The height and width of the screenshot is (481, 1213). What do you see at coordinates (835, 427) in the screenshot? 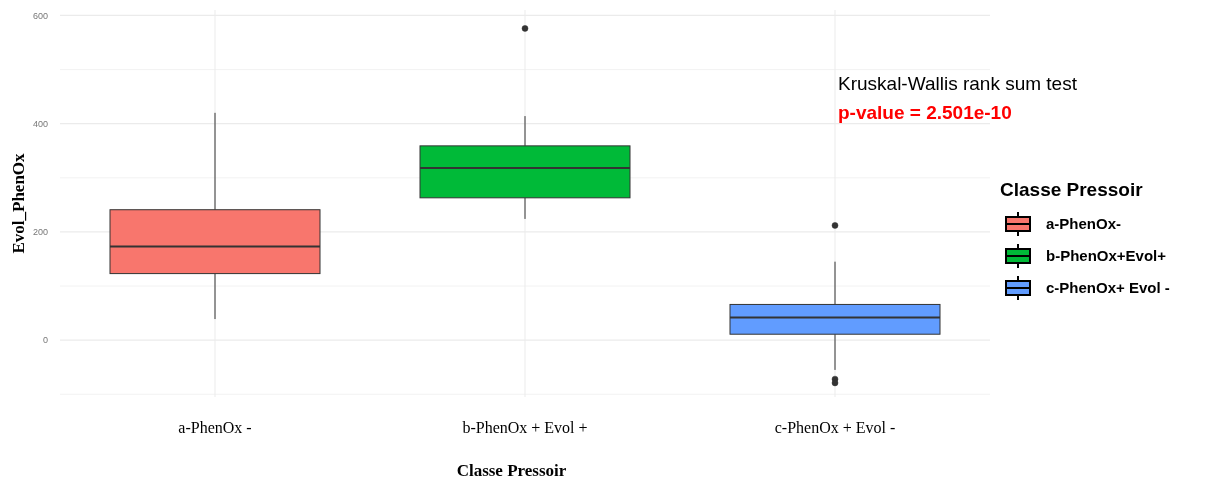
I see `x-tick-label: c-PhenOx + Evol -` at bounding box center [835, 427].